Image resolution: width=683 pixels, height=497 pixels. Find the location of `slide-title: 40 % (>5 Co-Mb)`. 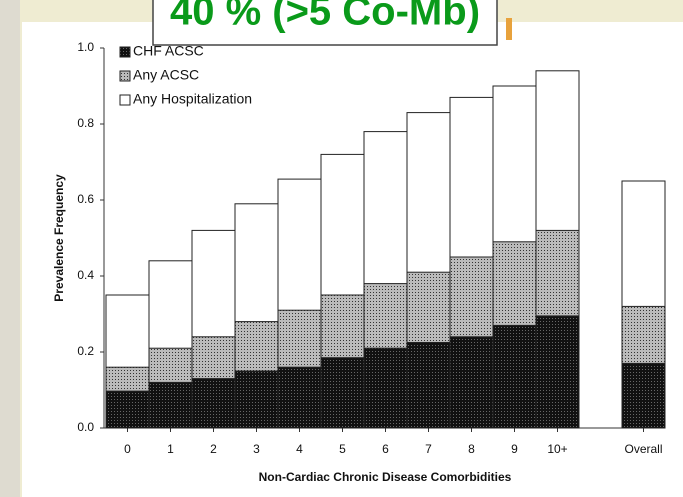

slide-title: 40 % (>5 Co-Mb) is located at coordinates (325, 17).